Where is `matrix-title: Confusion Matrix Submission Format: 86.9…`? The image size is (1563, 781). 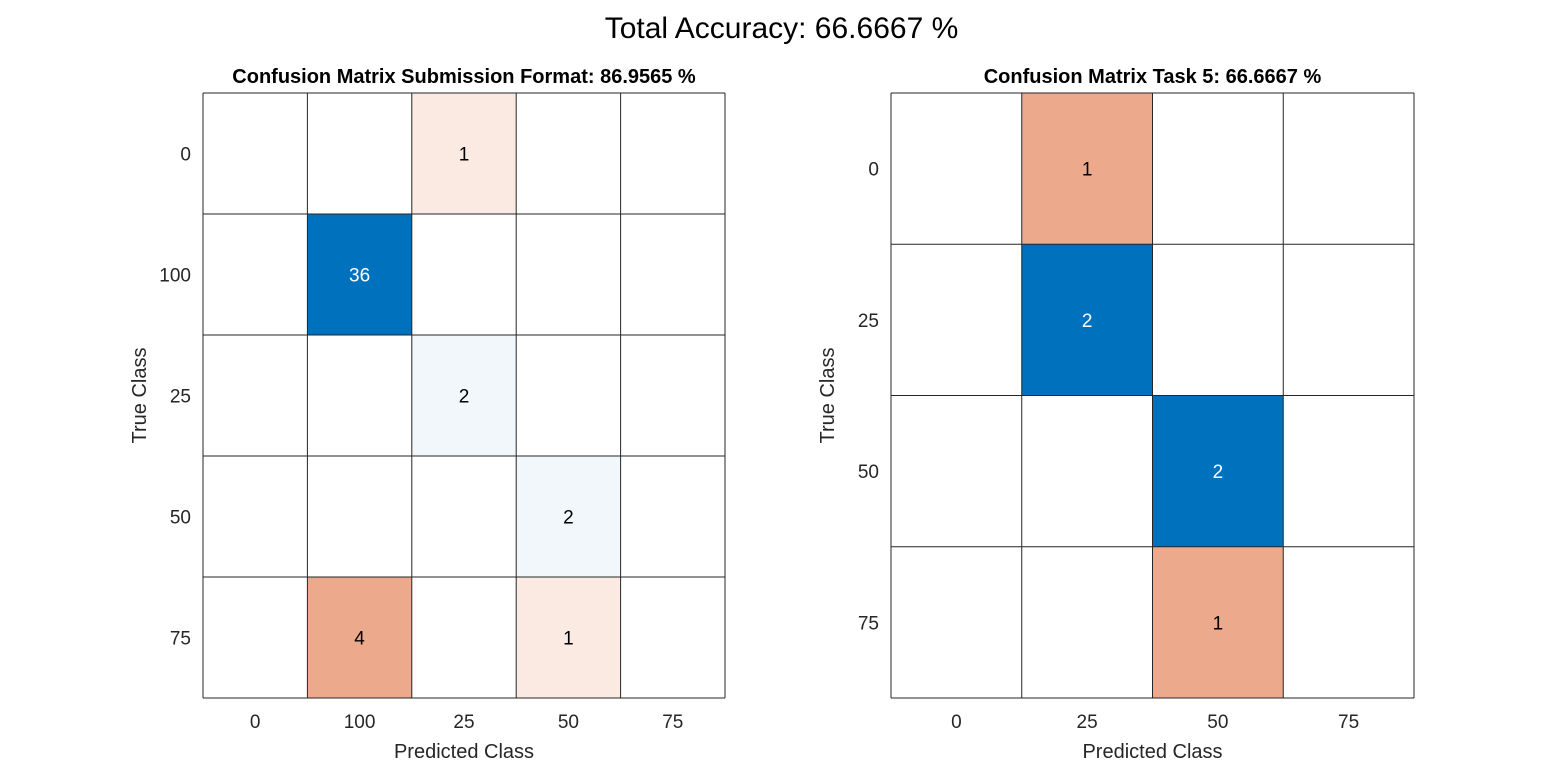 matrix-title: Confusion Matrix Submission Format: 86.9… is located at coordinates (464, 77).